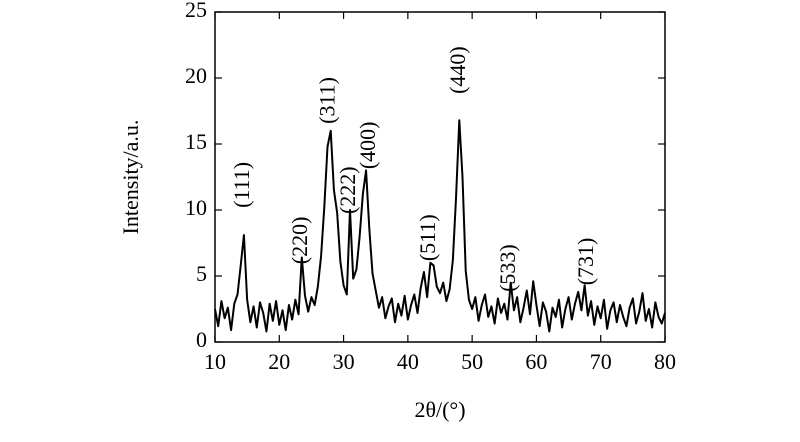  Describe the element at coordinates (457, 70) in the screenshot. I see `peak-label: (440)` at that location.